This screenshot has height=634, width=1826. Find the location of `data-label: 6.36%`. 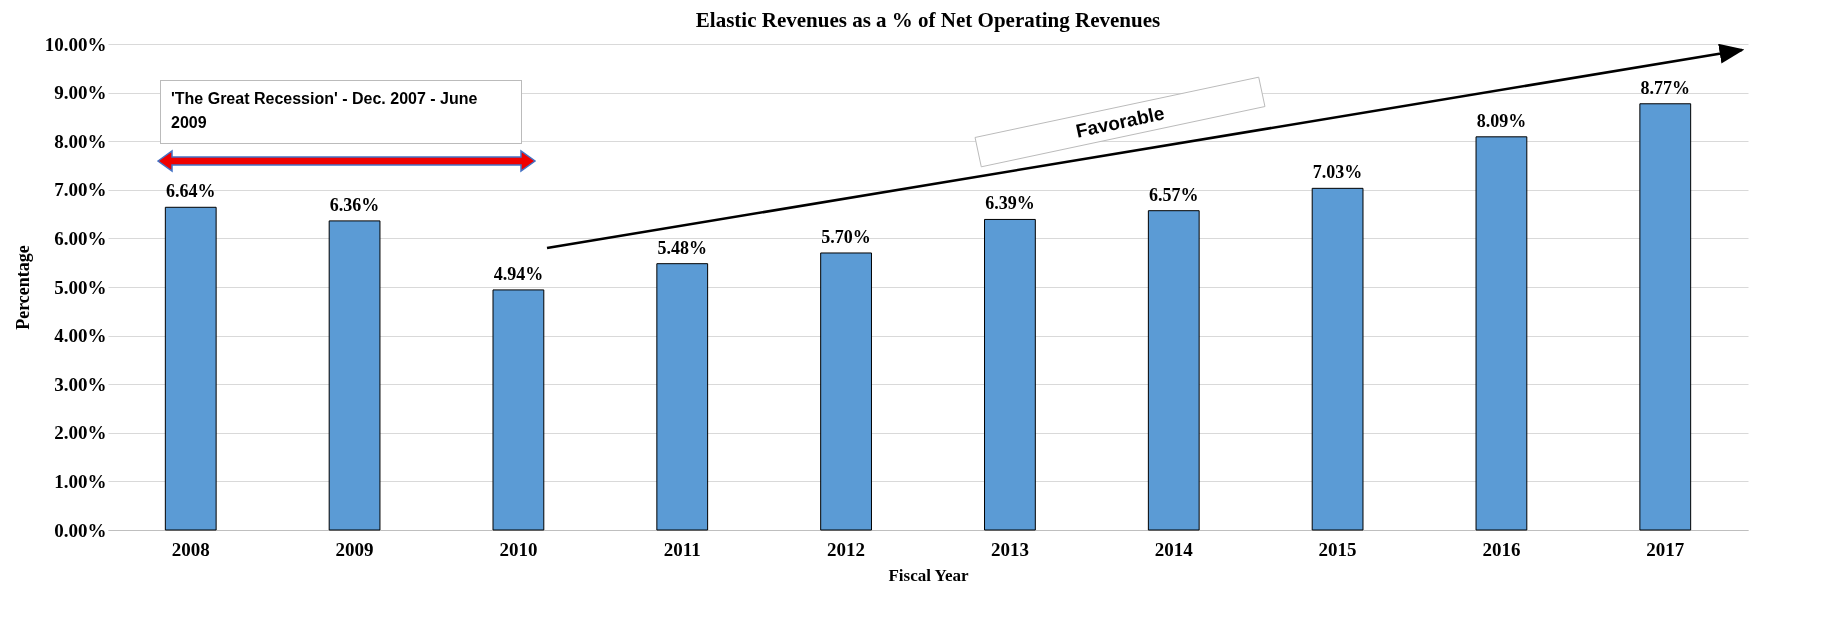

data-label: 6.36% is located at coordinates (354, 204).